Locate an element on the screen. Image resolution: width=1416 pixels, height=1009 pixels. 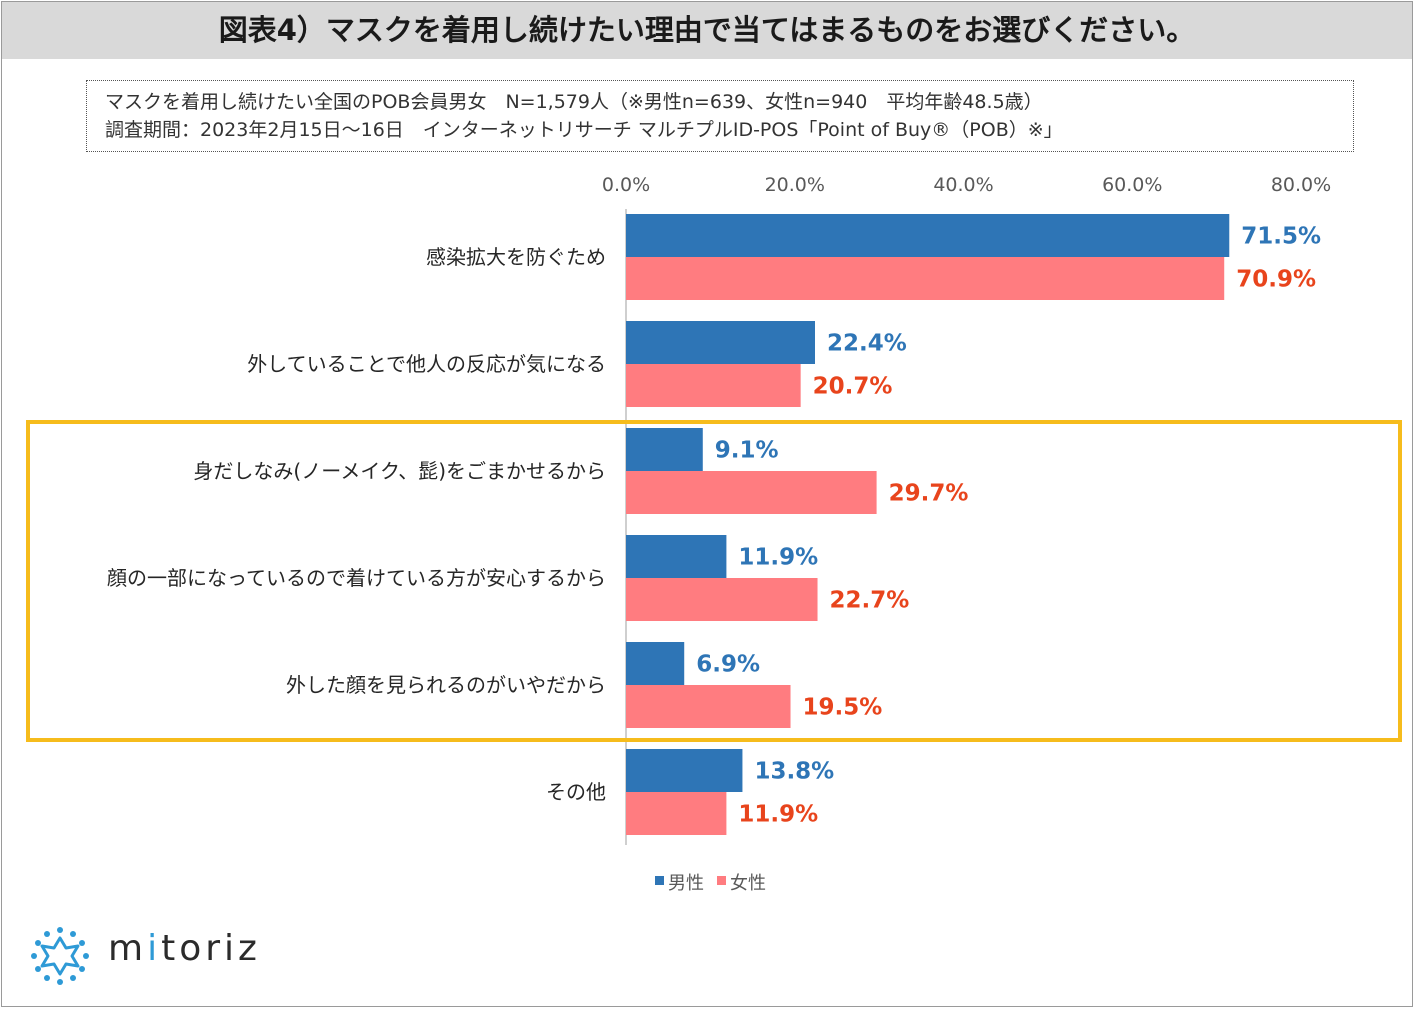
data-label-female: 29.7% is located at coordinates (929, 494).